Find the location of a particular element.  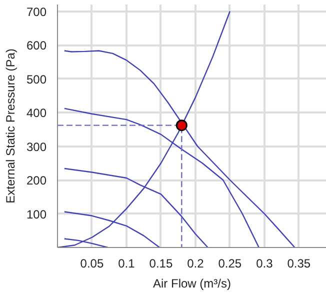

x-tick-label: 0.2 is located at coordinates (195, 263).